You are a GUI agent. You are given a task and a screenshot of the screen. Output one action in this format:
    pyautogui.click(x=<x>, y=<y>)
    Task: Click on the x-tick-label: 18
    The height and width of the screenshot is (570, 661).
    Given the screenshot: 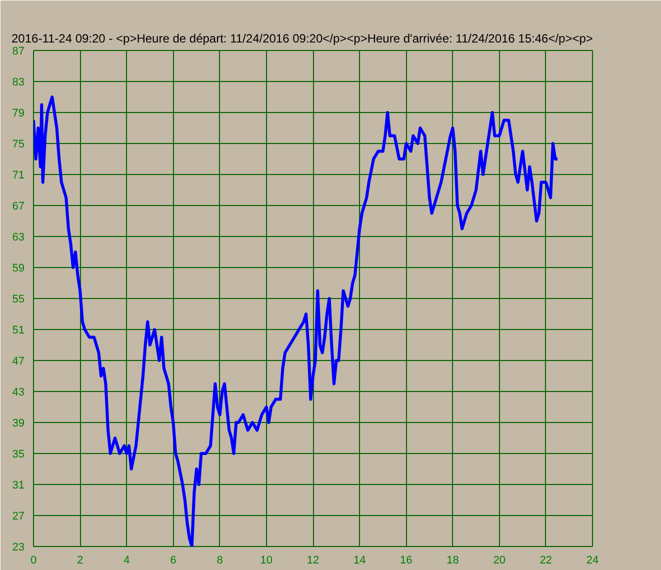 What is the action you would take?
    pyautogui.click(x=452, y=560)
    